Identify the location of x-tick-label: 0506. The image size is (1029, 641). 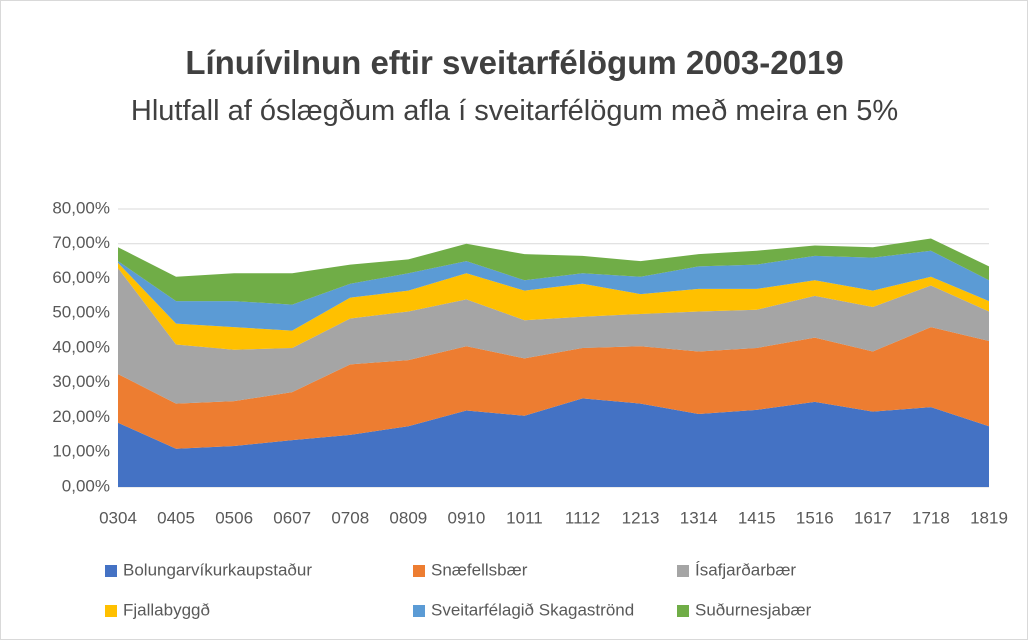
(234, 517).